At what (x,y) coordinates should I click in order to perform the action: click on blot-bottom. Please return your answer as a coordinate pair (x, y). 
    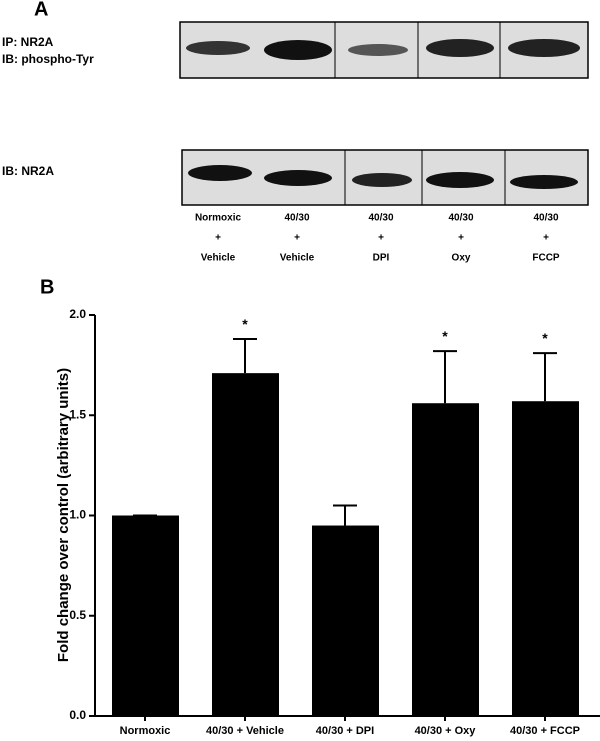
    Looking at the image, I should click on (385, 177).